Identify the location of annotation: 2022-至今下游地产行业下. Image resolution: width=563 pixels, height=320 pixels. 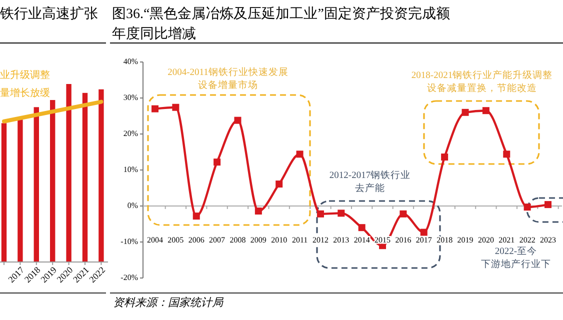
(516, 257).